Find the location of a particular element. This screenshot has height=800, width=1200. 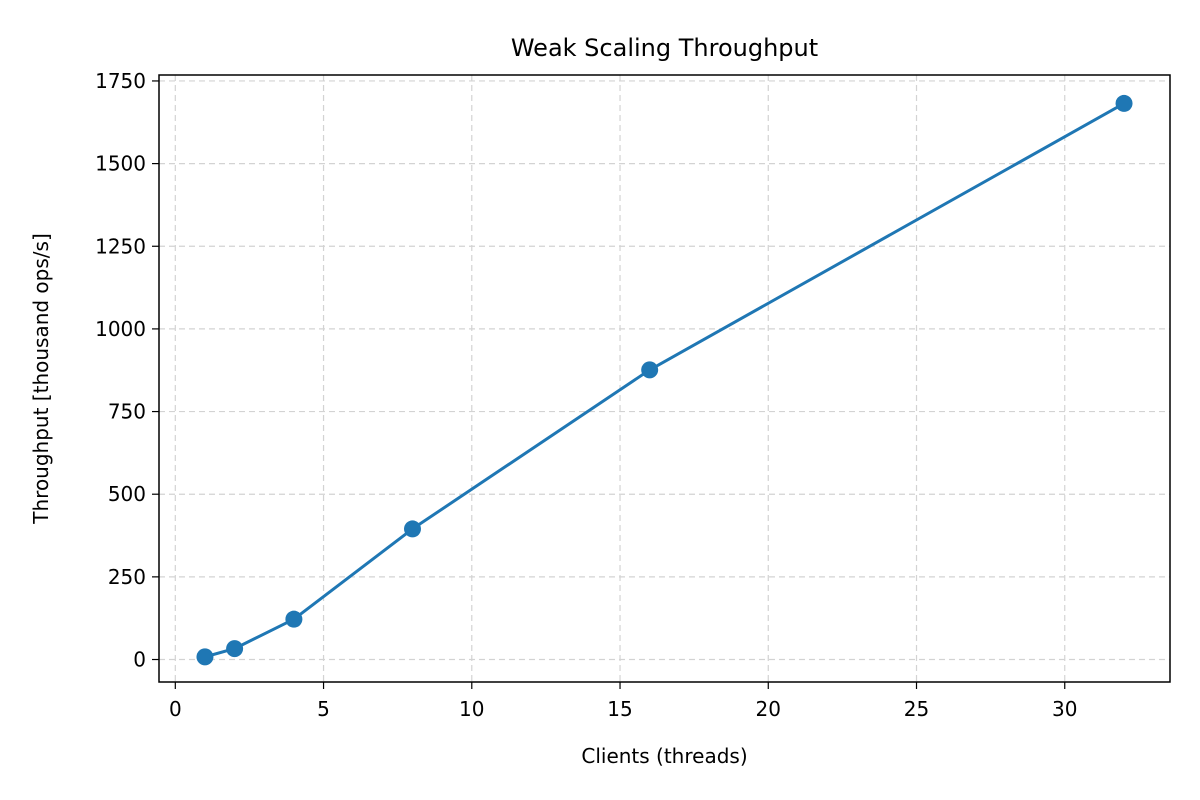

y-tick-label: 1000 is located at coordinates (120, 329).